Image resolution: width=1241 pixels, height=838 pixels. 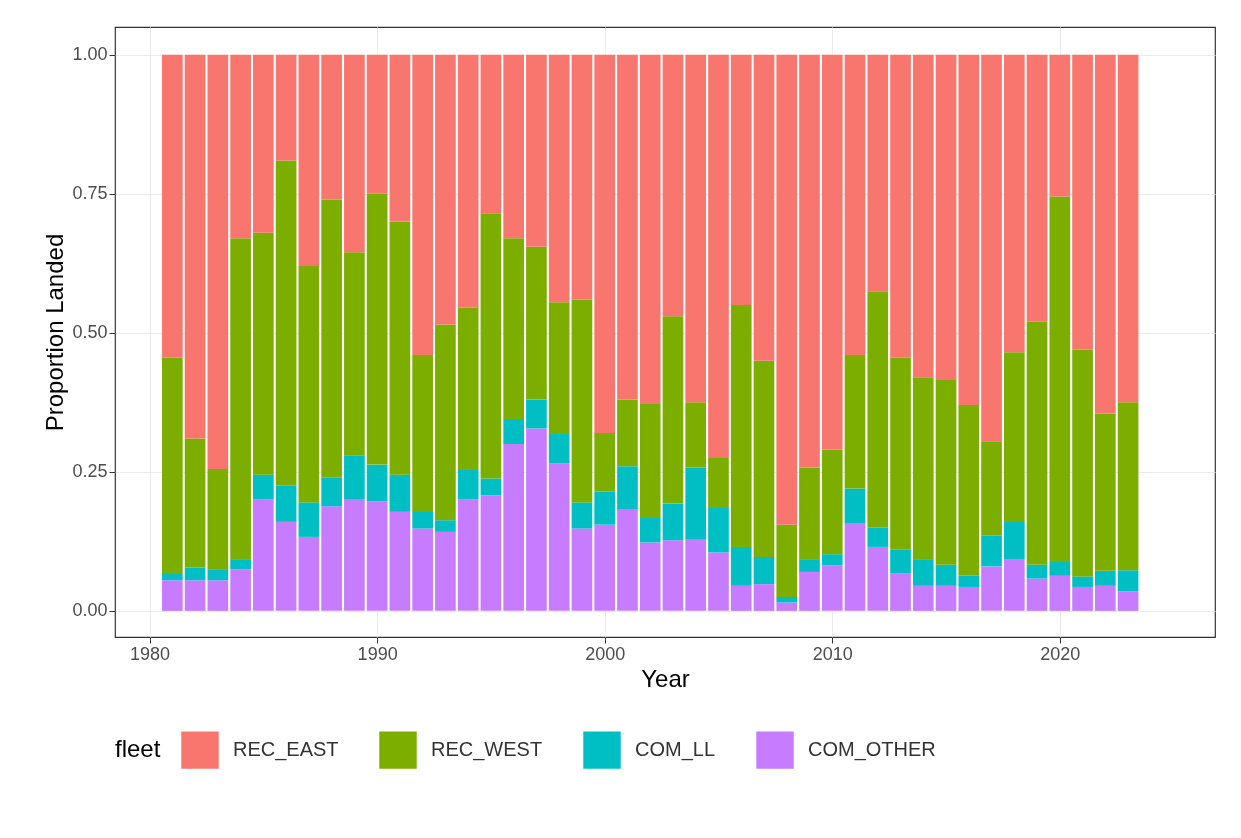 What do you see at coordinates (150, 653) in the screenshot?
I see `x-tick-label: 1980` at bounding box center [150, 653].